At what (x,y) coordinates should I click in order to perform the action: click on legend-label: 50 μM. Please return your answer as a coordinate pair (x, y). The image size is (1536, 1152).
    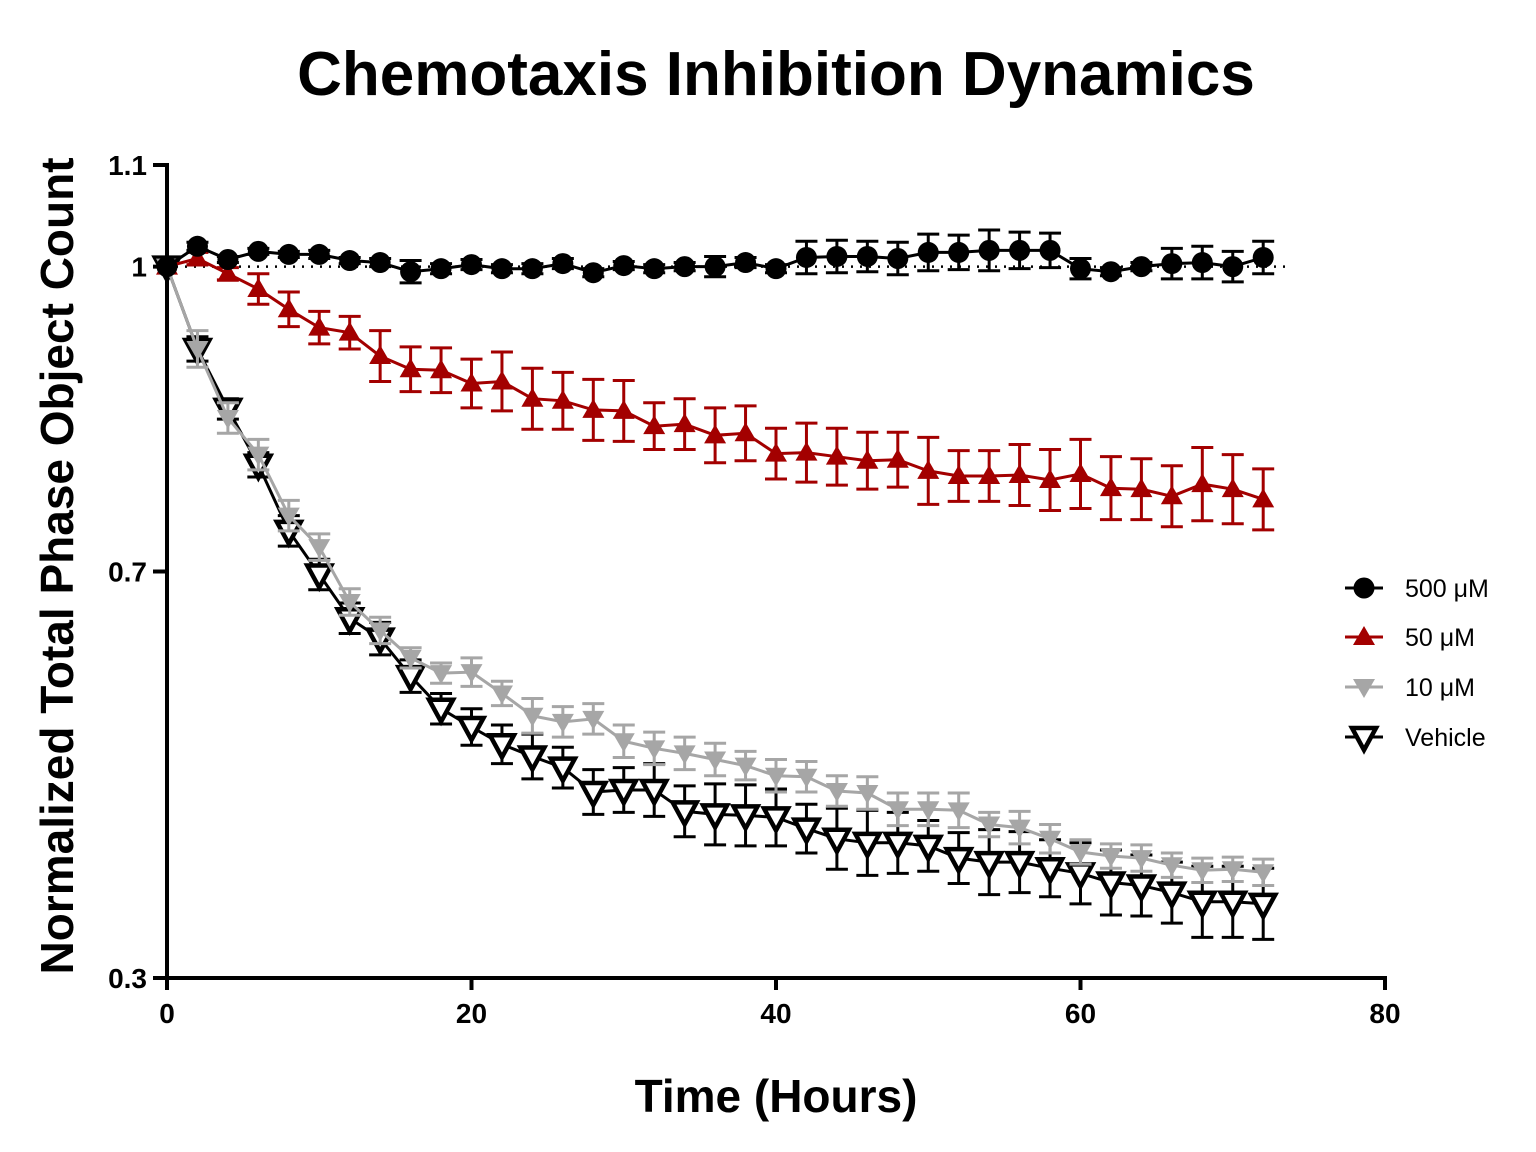
    Looking at the image, I should click on (1440, 638).